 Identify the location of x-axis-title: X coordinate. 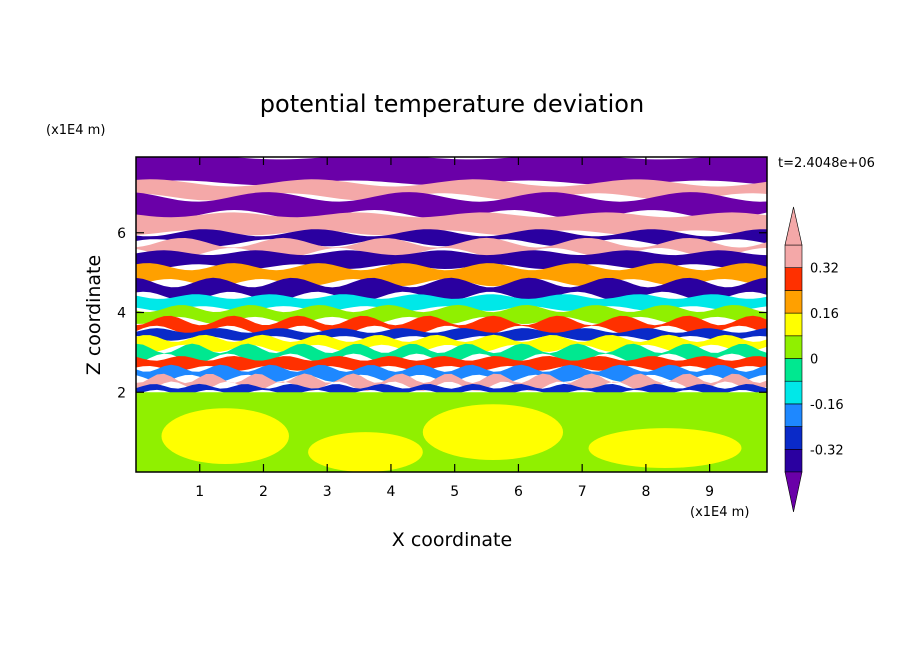
(452, 540).